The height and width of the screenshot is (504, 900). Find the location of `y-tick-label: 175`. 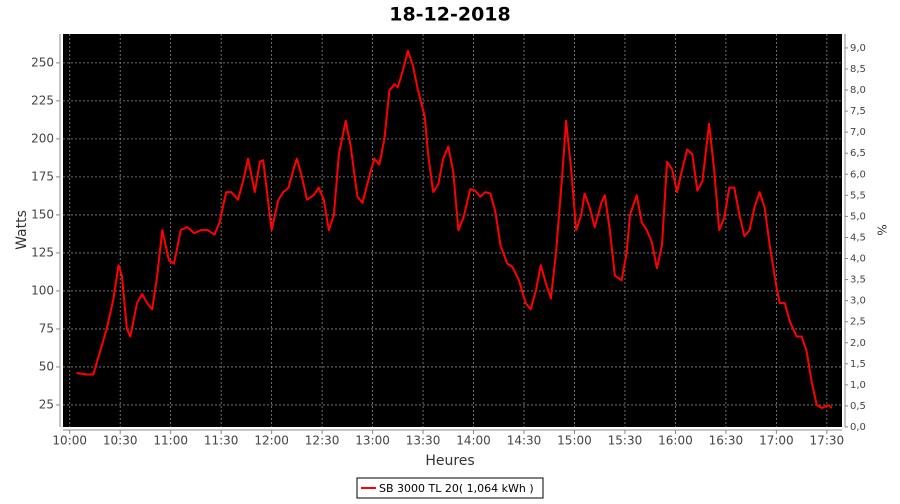

y-tick-label: 175 is located at coordinates (42, 176).